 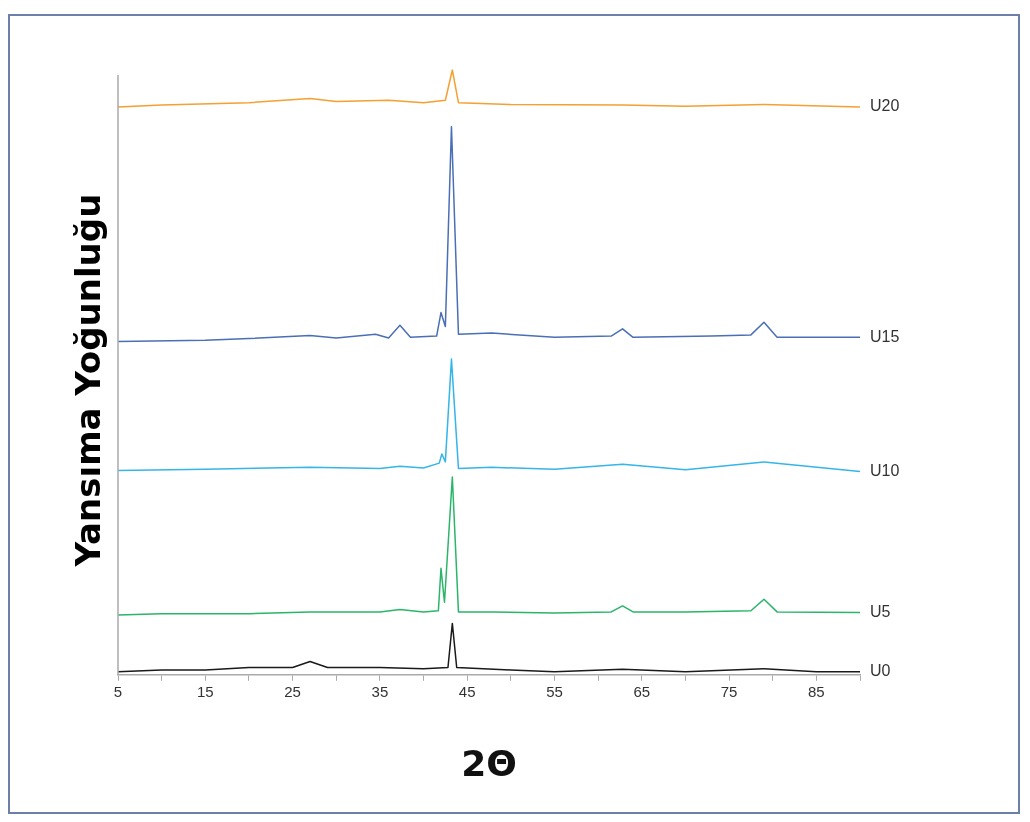 What do you see at coordinates (885, 470) in the screenshot?
I see `series-label: U10` at bounding box center [885, 470].